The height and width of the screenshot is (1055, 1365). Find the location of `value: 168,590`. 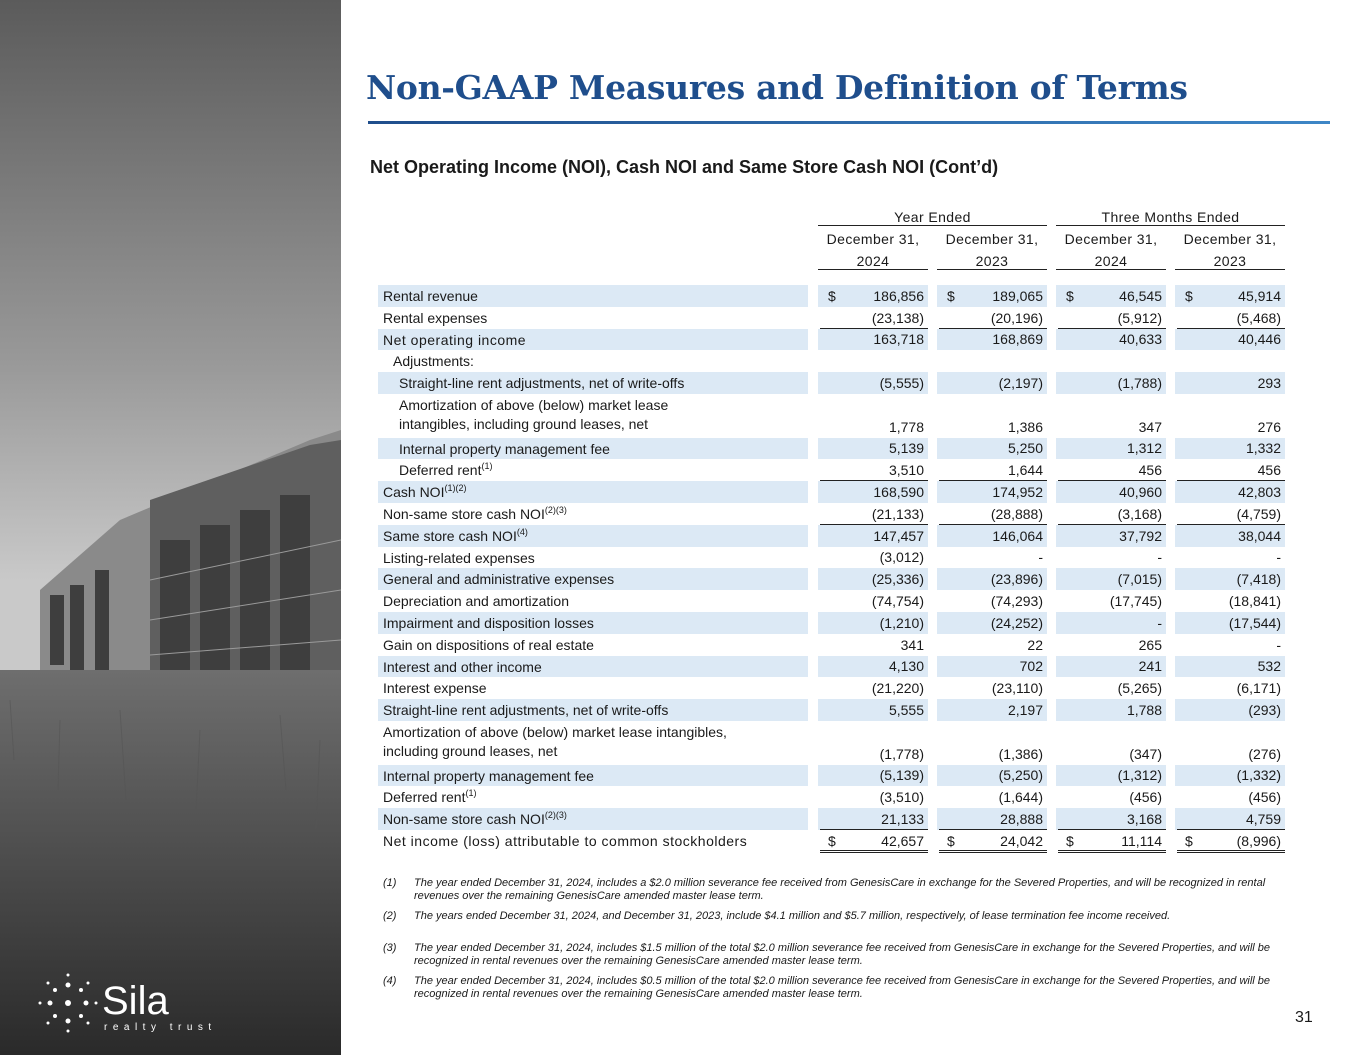

value: 168,590 is located at coordinates (898, 492).